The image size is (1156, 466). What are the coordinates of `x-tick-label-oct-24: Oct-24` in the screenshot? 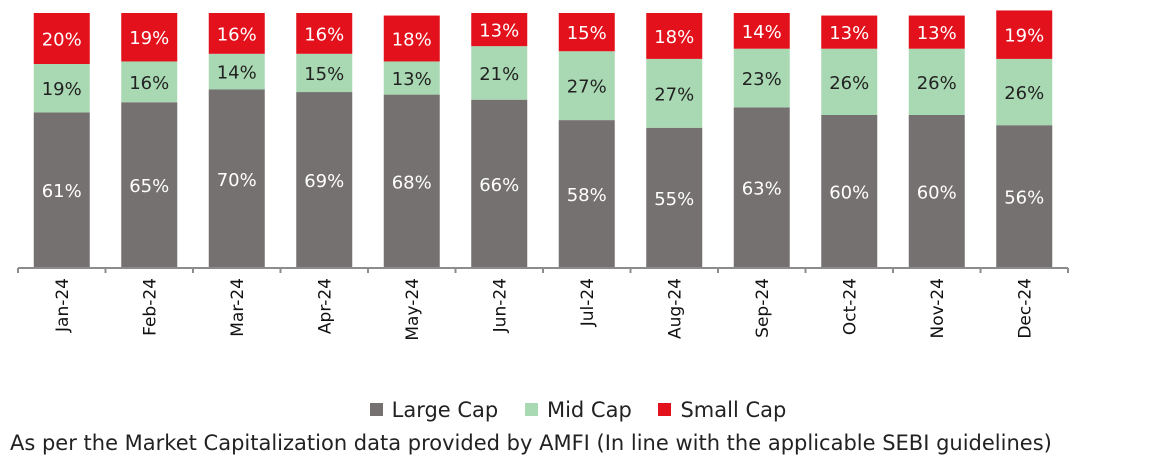 It's located at (850, 306).